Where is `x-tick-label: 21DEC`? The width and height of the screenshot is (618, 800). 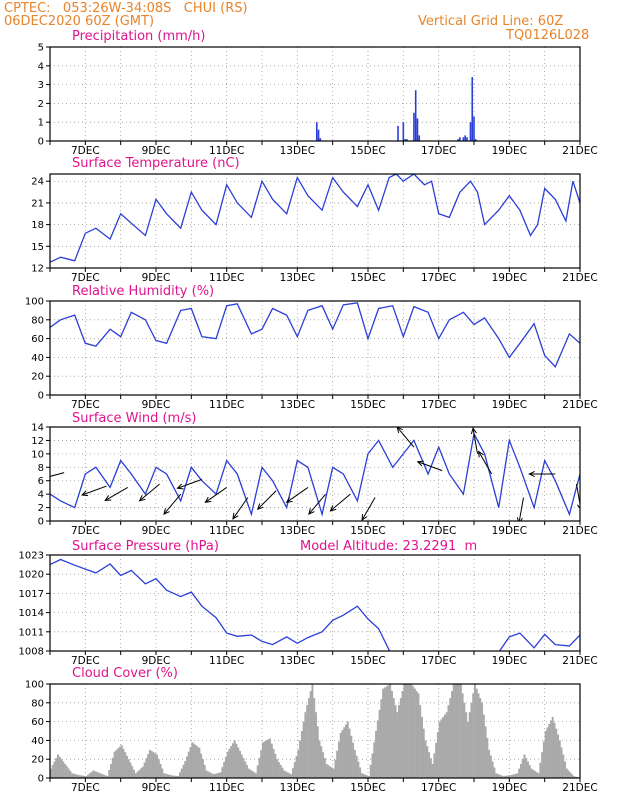 x-tick-label: 21DEC is located at coordinates (579, 278).